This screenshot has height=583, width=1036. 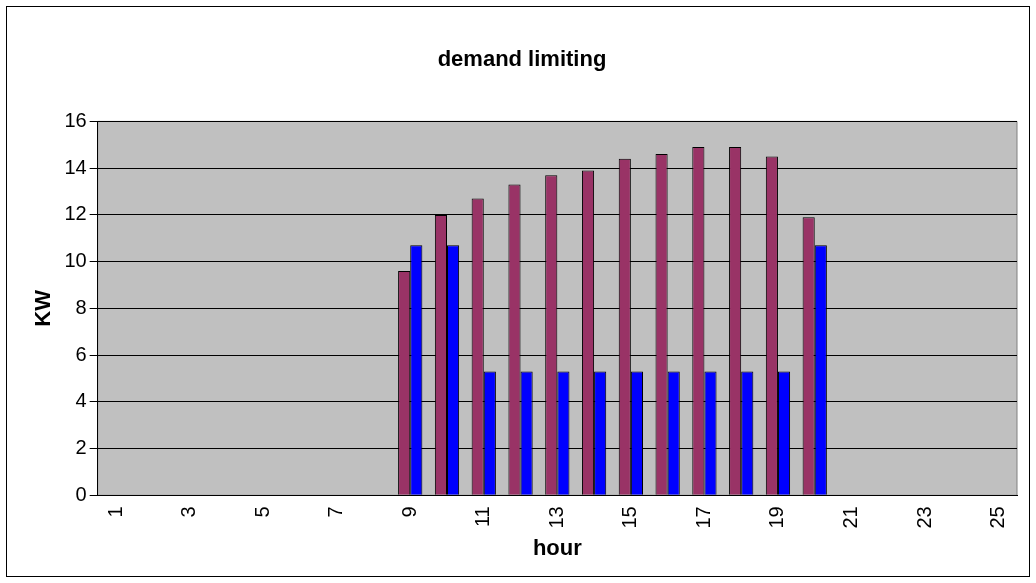 What do you see at coordinates (81, 493) in the screenshot?
I see `y-tick-label: 0` at bounding box center [81, 493].